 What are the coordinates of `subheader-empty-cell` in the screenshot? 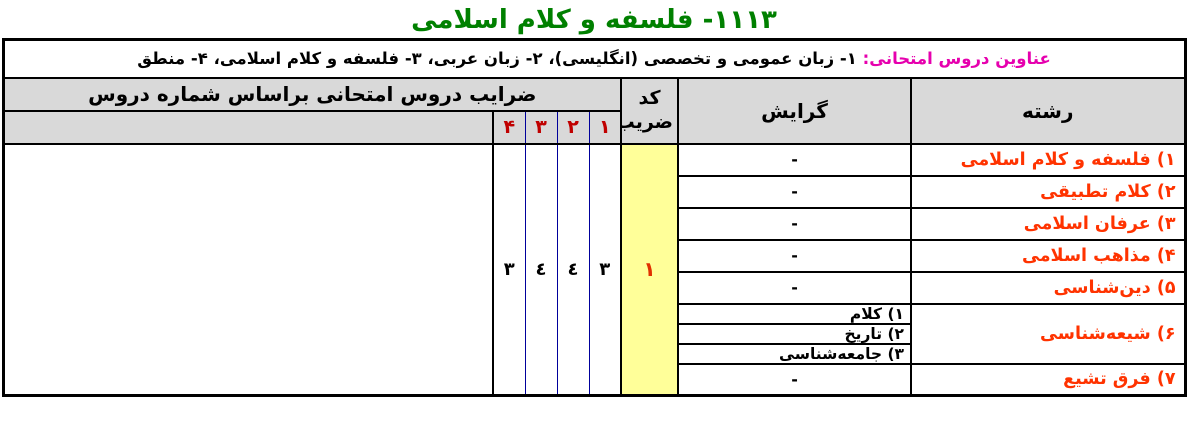 It's located at (248, 127).